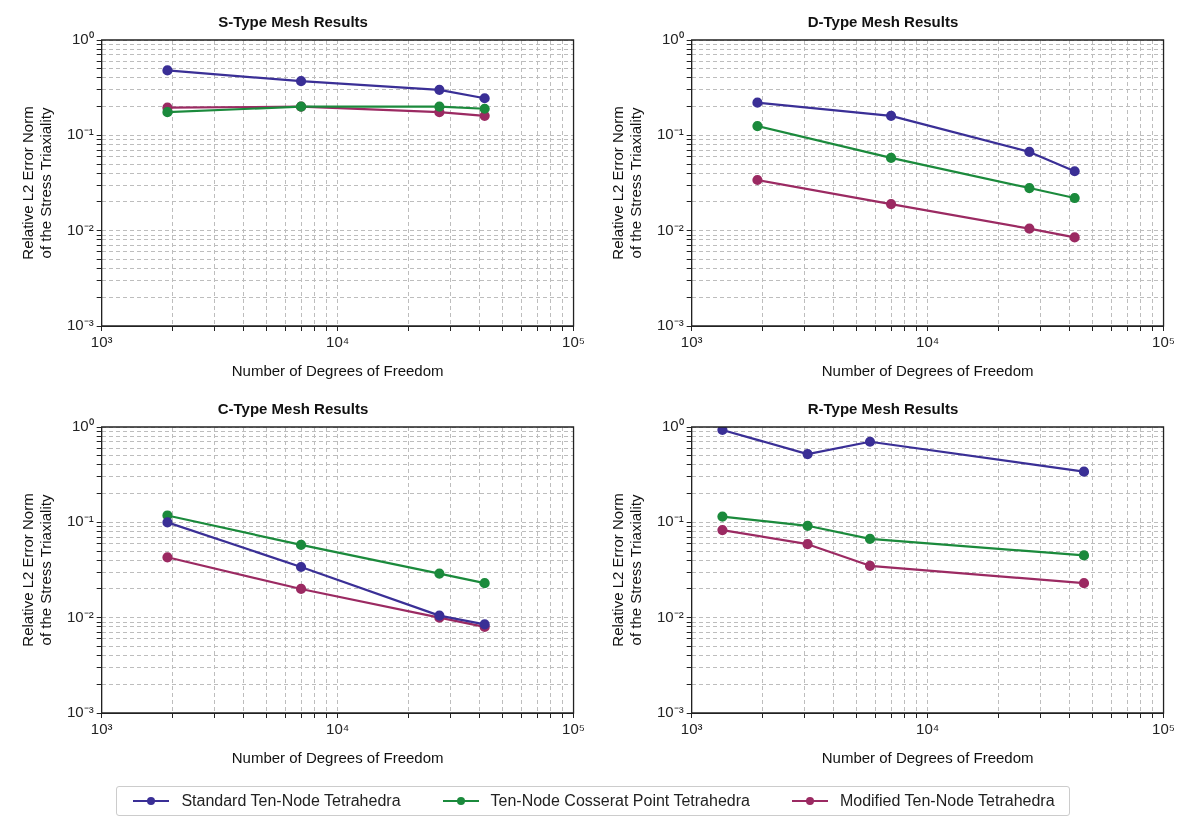 This screenshot has height=836, width=1189. What do you see at coordinates (883, 22) in the screenshot?
I see `chart-title: D-Type Mesh Results` at bounding box center [883, 22].